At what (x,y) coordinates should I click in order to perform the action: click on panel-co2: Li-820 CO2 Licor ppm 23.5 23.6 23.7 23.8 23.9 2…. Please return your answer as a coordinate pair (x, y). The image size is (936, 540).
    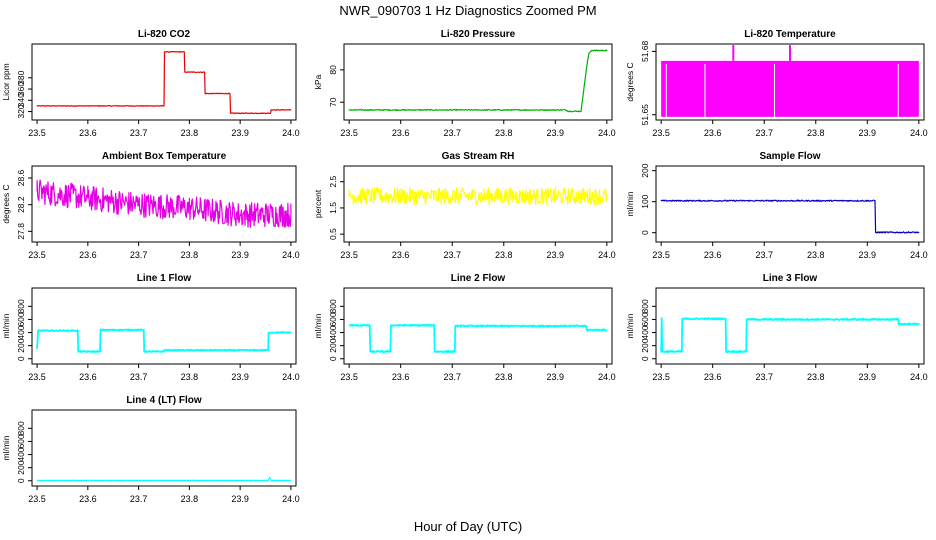
    Looking at the image, I should click on (150, 83).